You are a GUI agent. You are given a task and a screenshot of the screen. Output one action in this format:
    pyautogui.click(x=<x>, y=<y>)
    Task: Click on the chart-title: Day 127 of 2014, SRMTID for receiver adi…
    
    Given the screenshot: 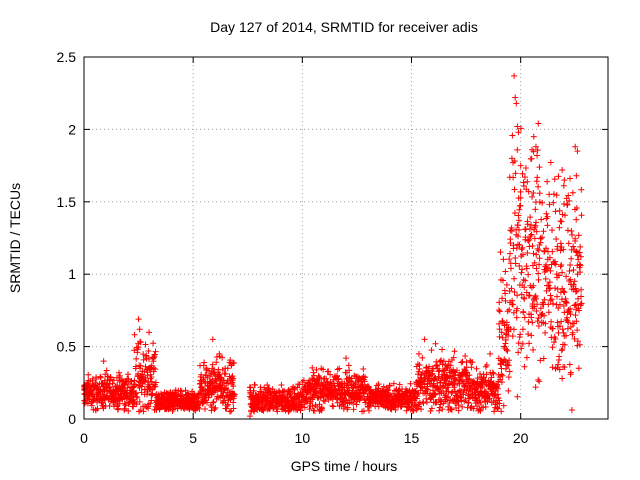 What is the action you would take?
    pyautogui.click(x=344, y=27)
    